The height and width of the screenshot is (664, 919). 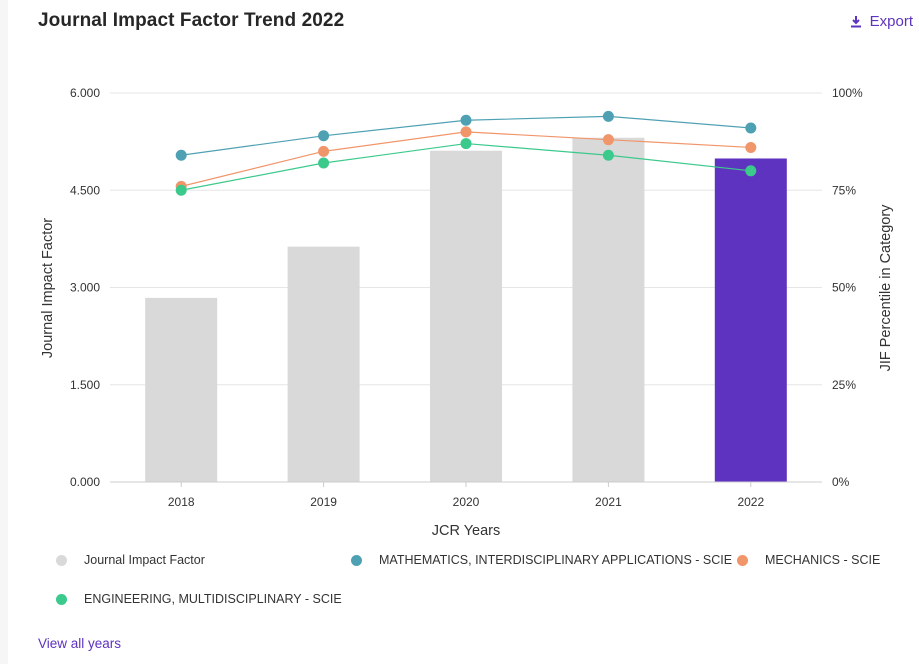 What do you see at coordinates (181, 155) in the screenshot?
I see `series-point-0-2018` at bounding box center [181, 155].